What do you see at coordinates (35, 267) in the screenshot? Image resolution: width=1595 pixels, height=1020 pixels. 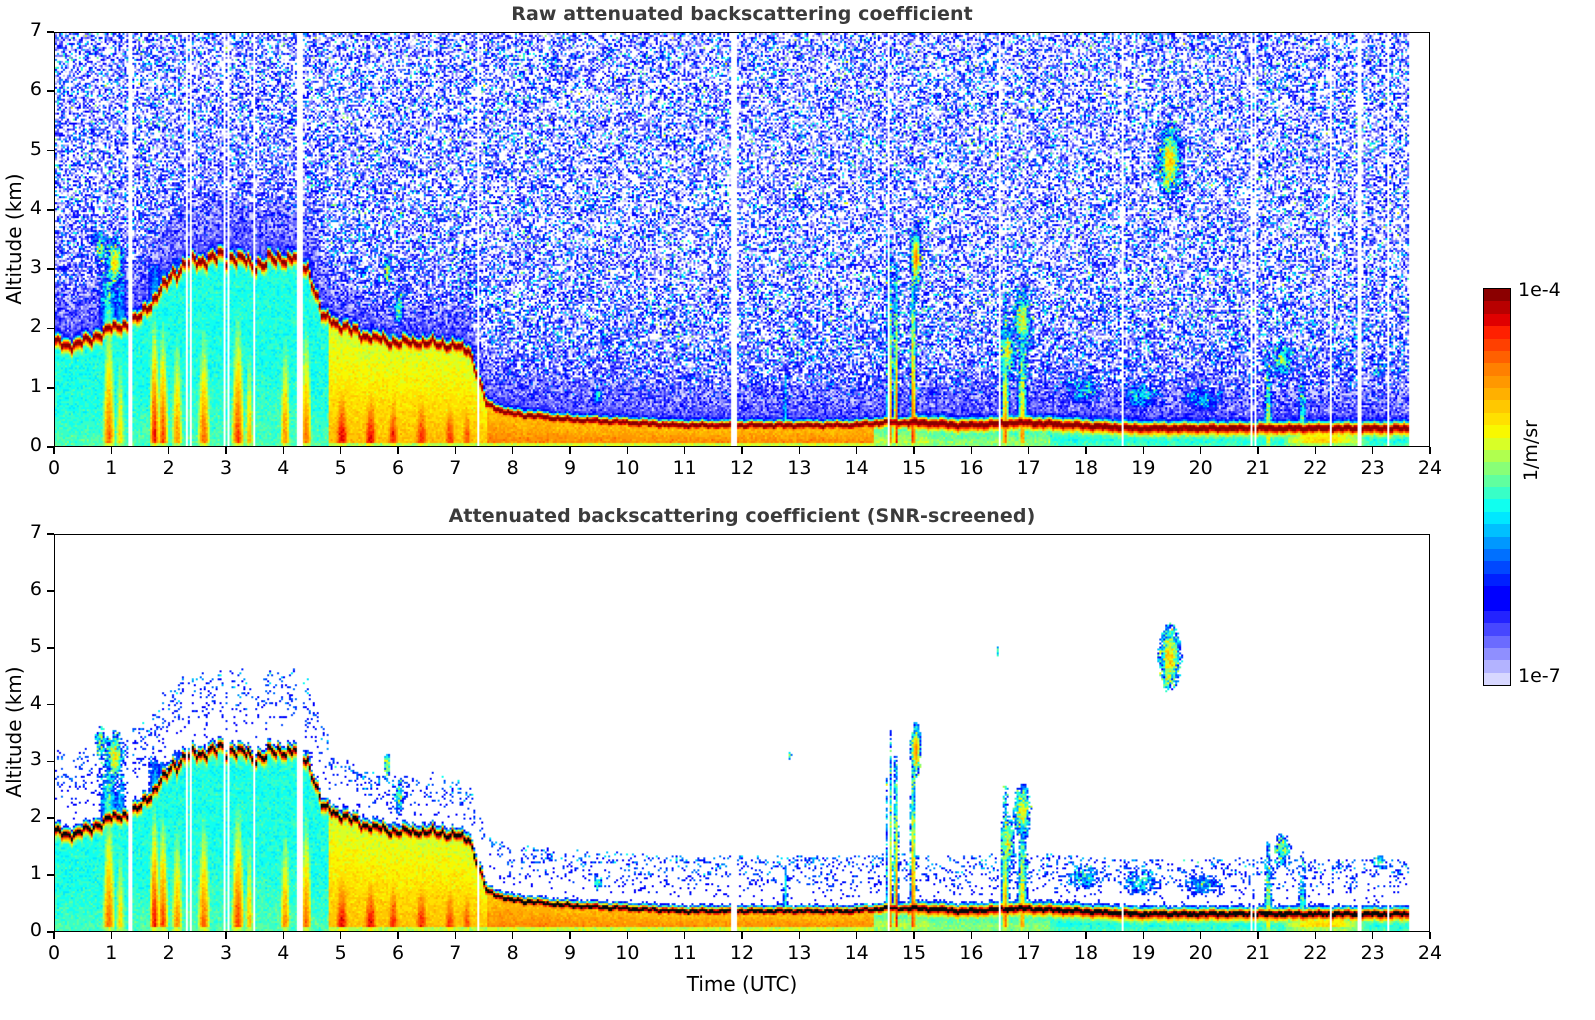 I see `y-tick-label: 3` at bounding box center [35, 267].